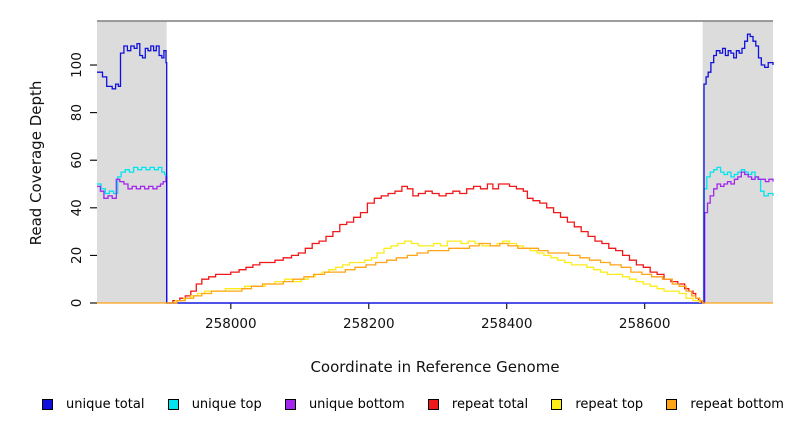  What do you see at coordinates (77, 65) in the screenshot?
I see `y-tick-label: 100` at bounding box center [77, 65].